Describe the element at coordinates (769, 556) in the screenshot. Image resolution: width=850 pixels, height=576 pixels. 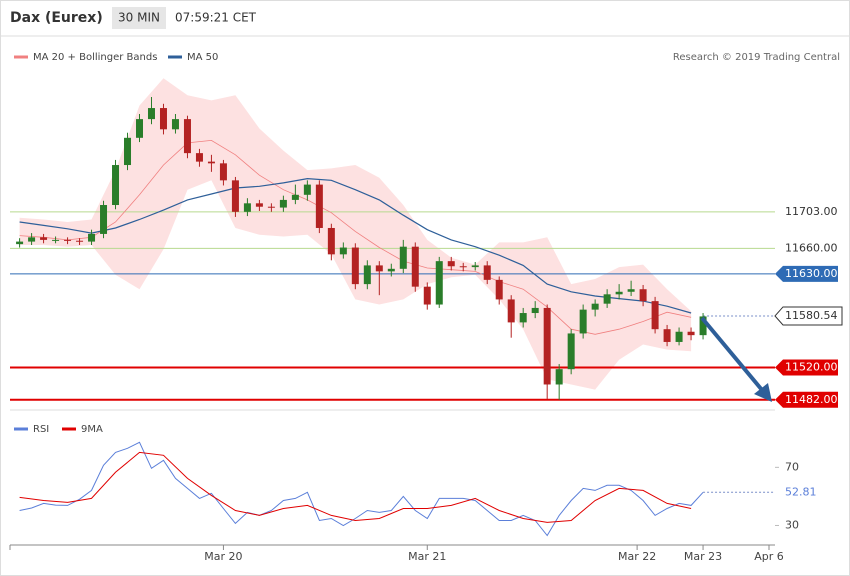
I see `x-tick-label: Apr 6` at that location.